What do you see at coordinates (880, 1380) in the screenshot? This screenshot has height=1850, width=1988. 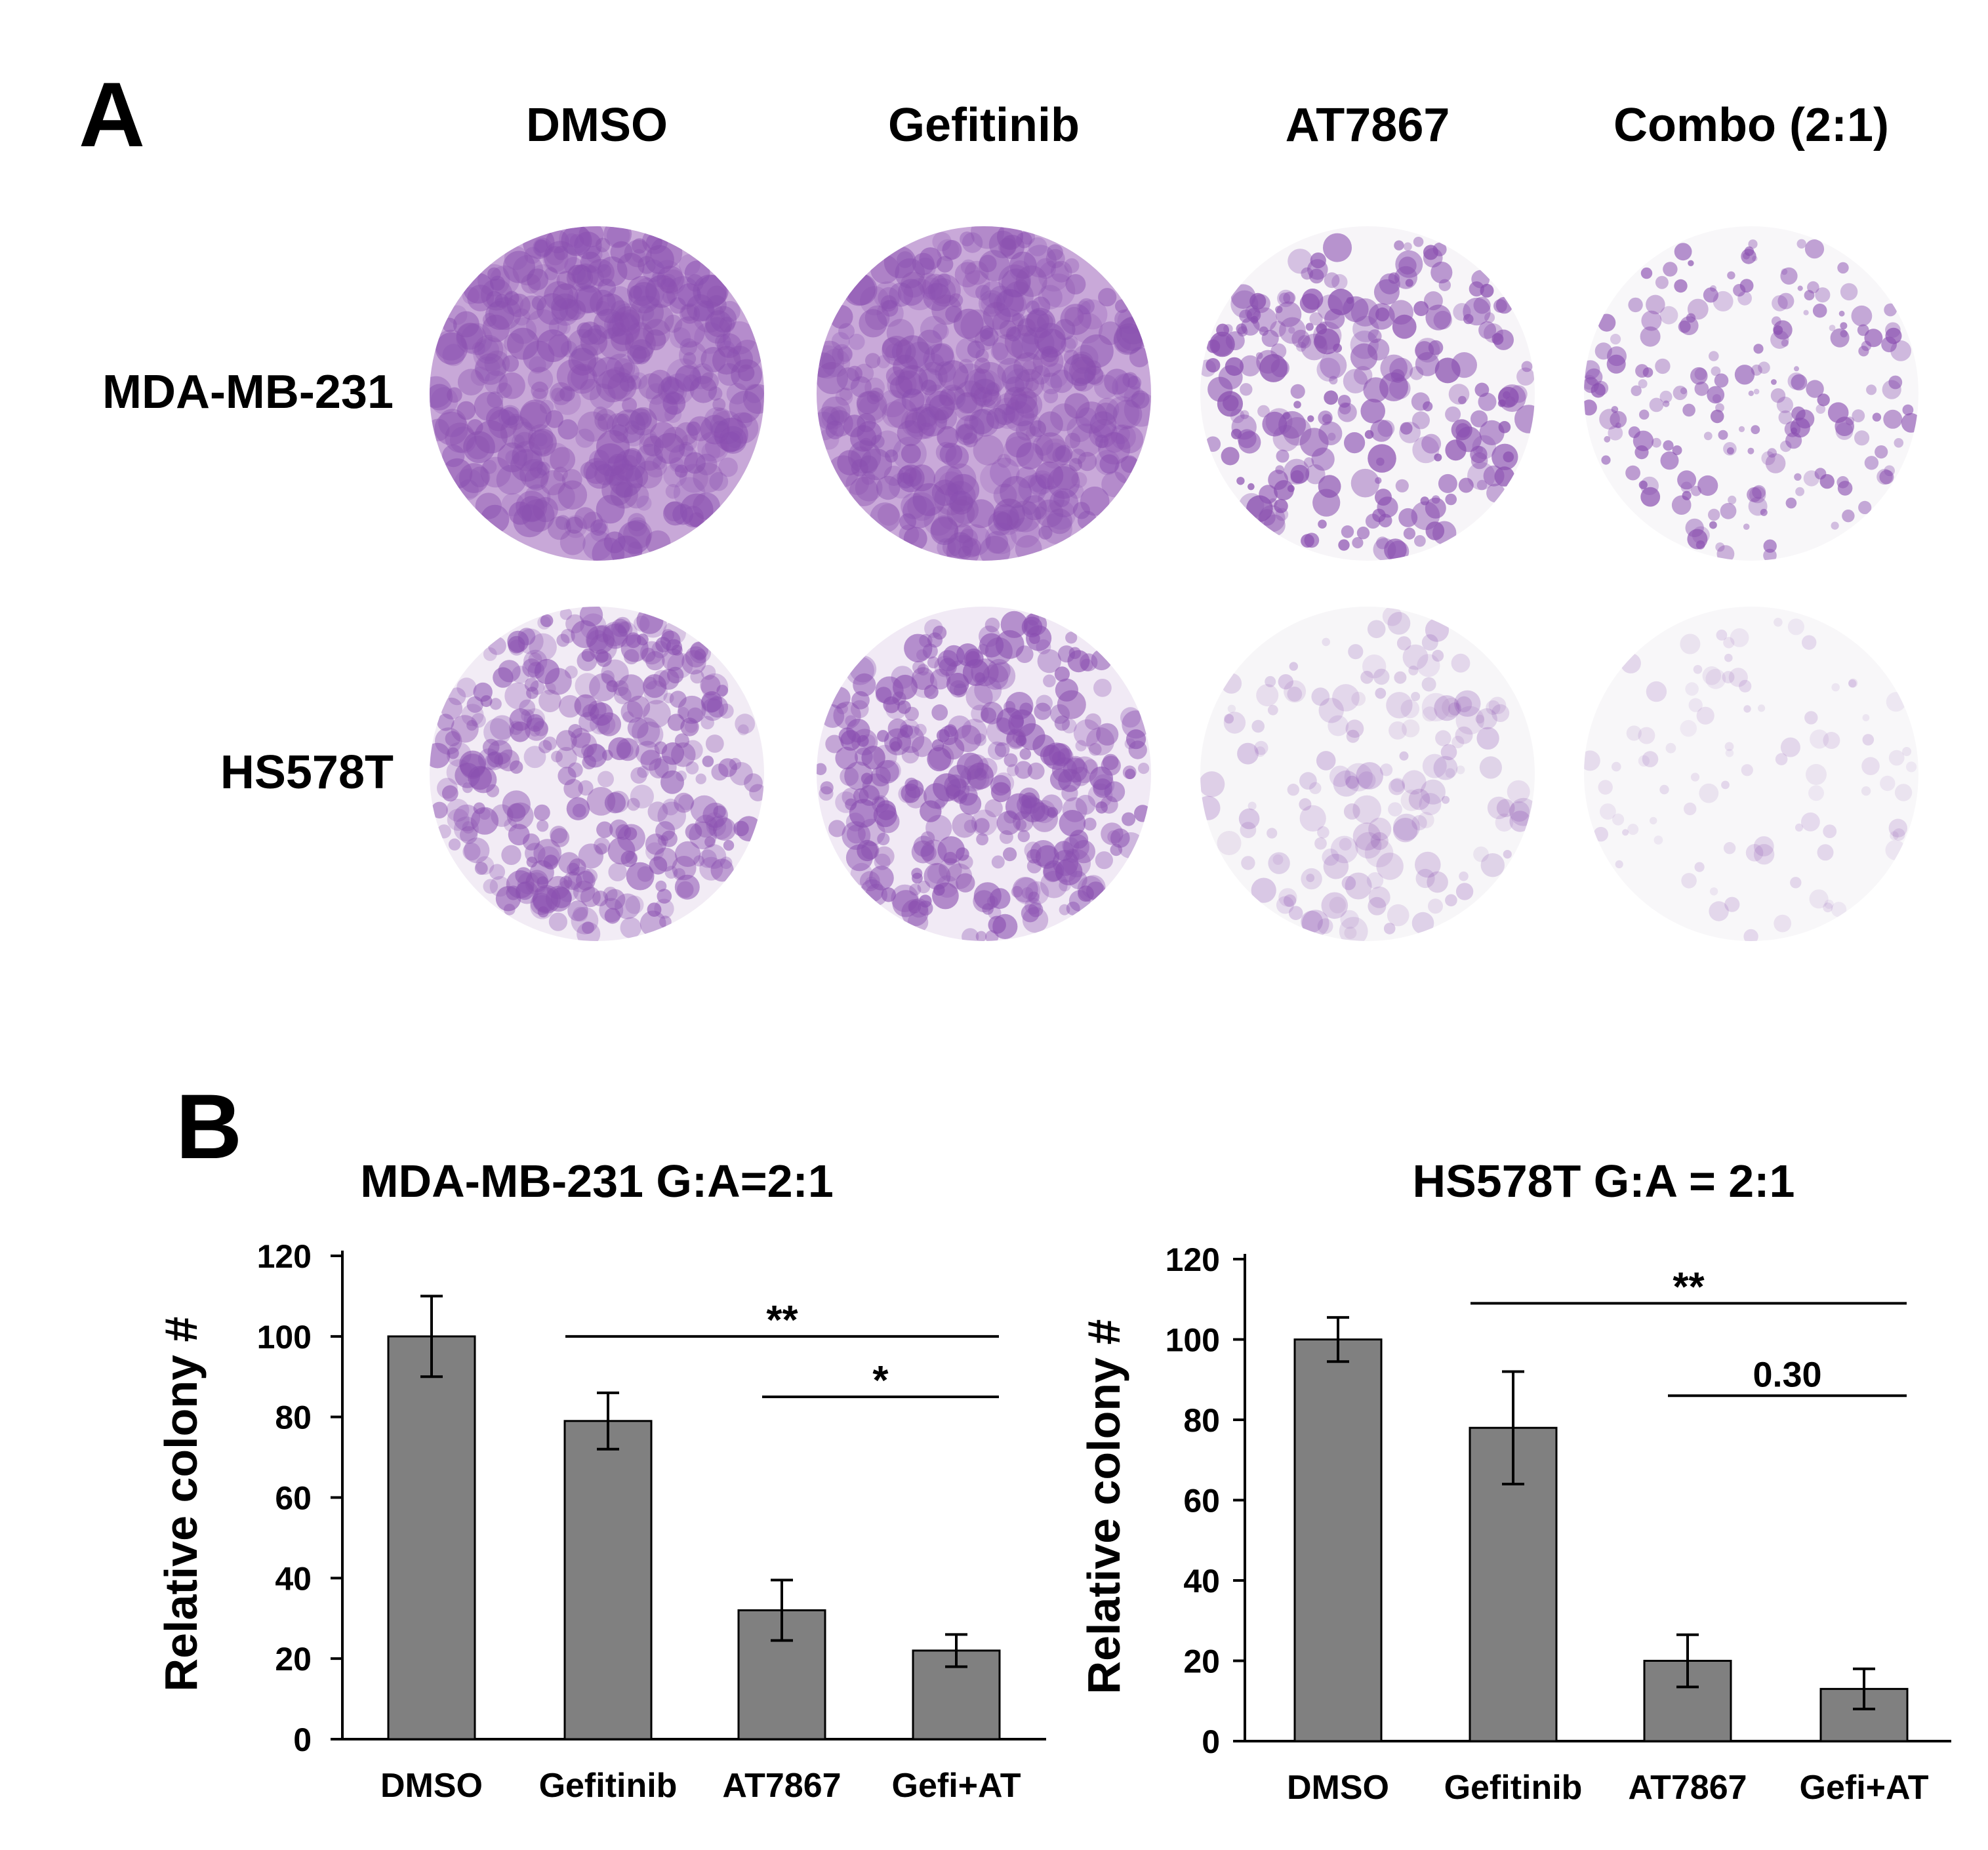 I see `significance-label: *` at bounding box center [880, 1380].